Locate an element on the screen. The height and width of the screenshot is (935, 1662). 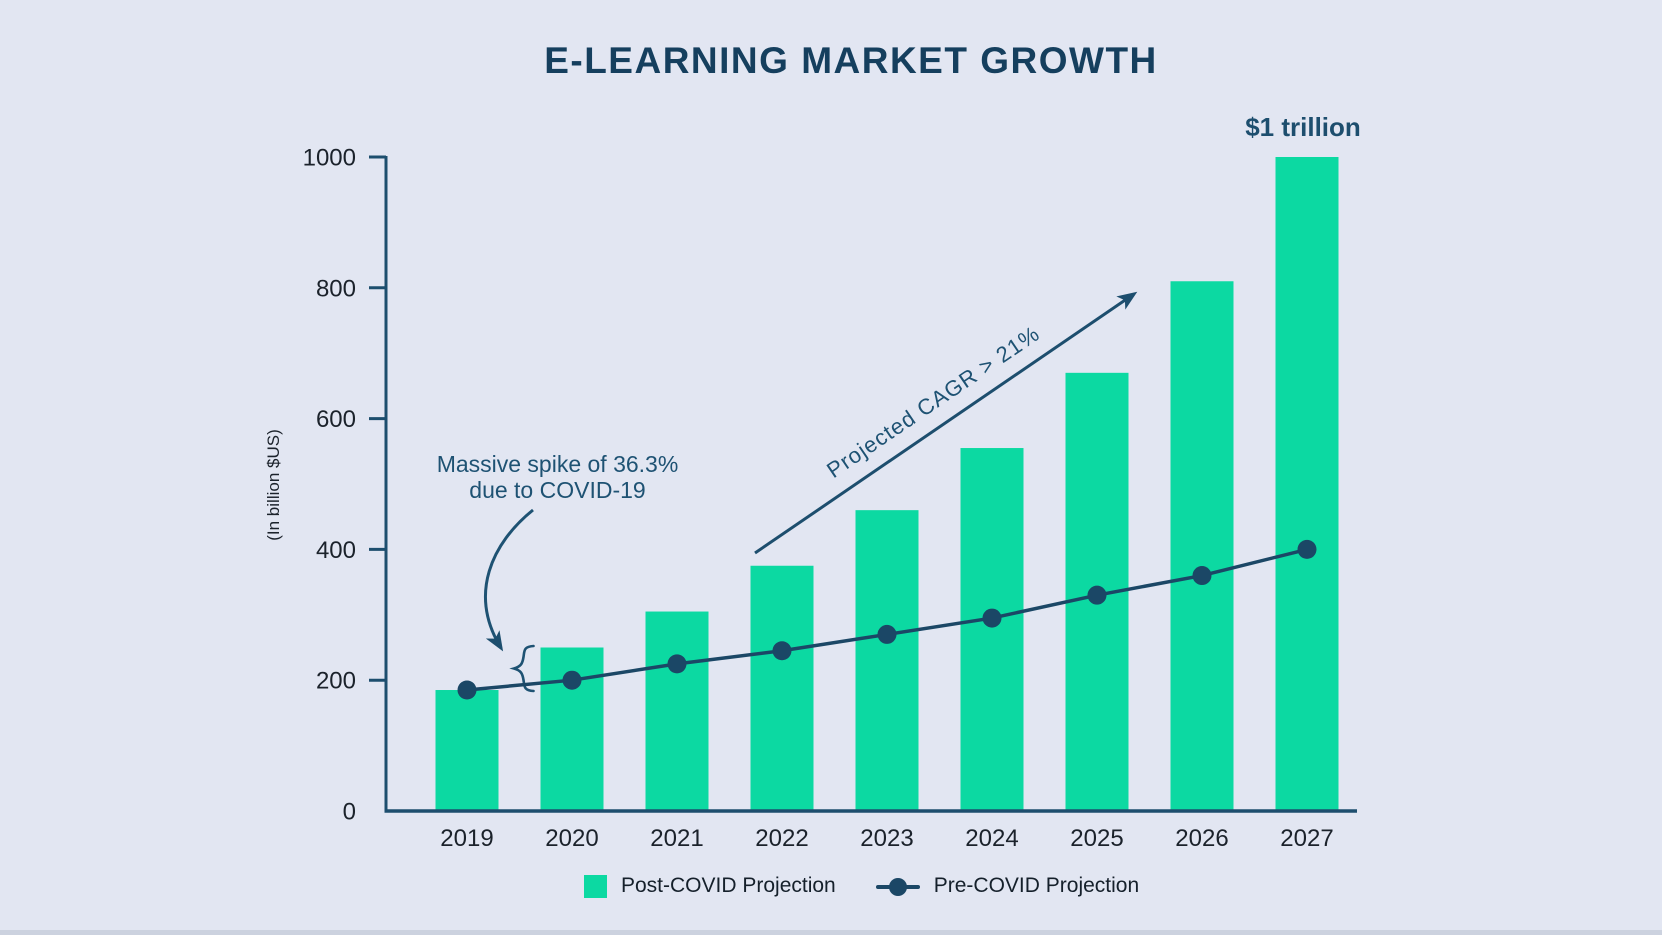
pre-covid-dot-2019 is located at coordinates (467, 690).